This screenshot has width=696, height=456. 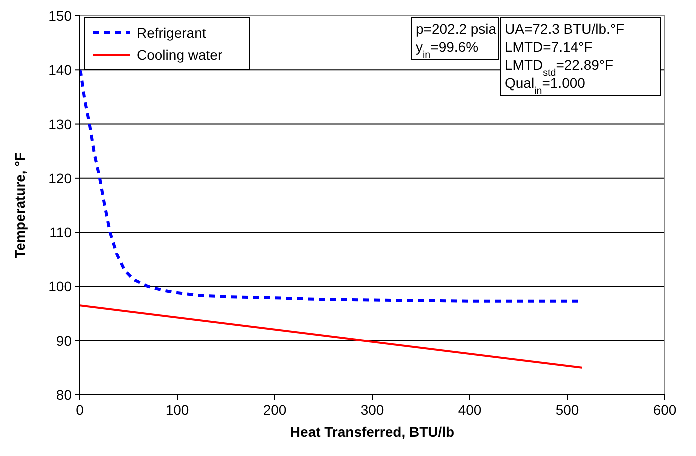 What do you see at coordinates (20, 205) in the screenshot?
I see `y-axis-title: Temperature, °F` at bounding box center [20, 205].